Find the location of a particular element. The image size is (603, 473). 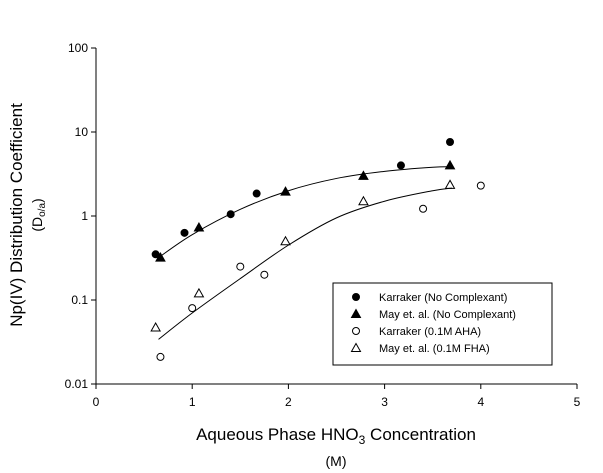

x-tick-label: 2 is located at coordinates (288, 402).